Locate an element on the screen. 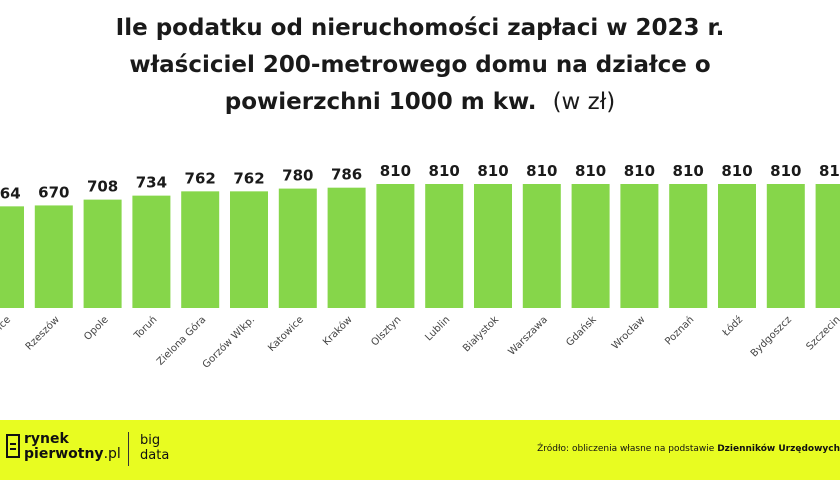  category-label-16: Bydgoszcz is located at coordinates (771, 336).